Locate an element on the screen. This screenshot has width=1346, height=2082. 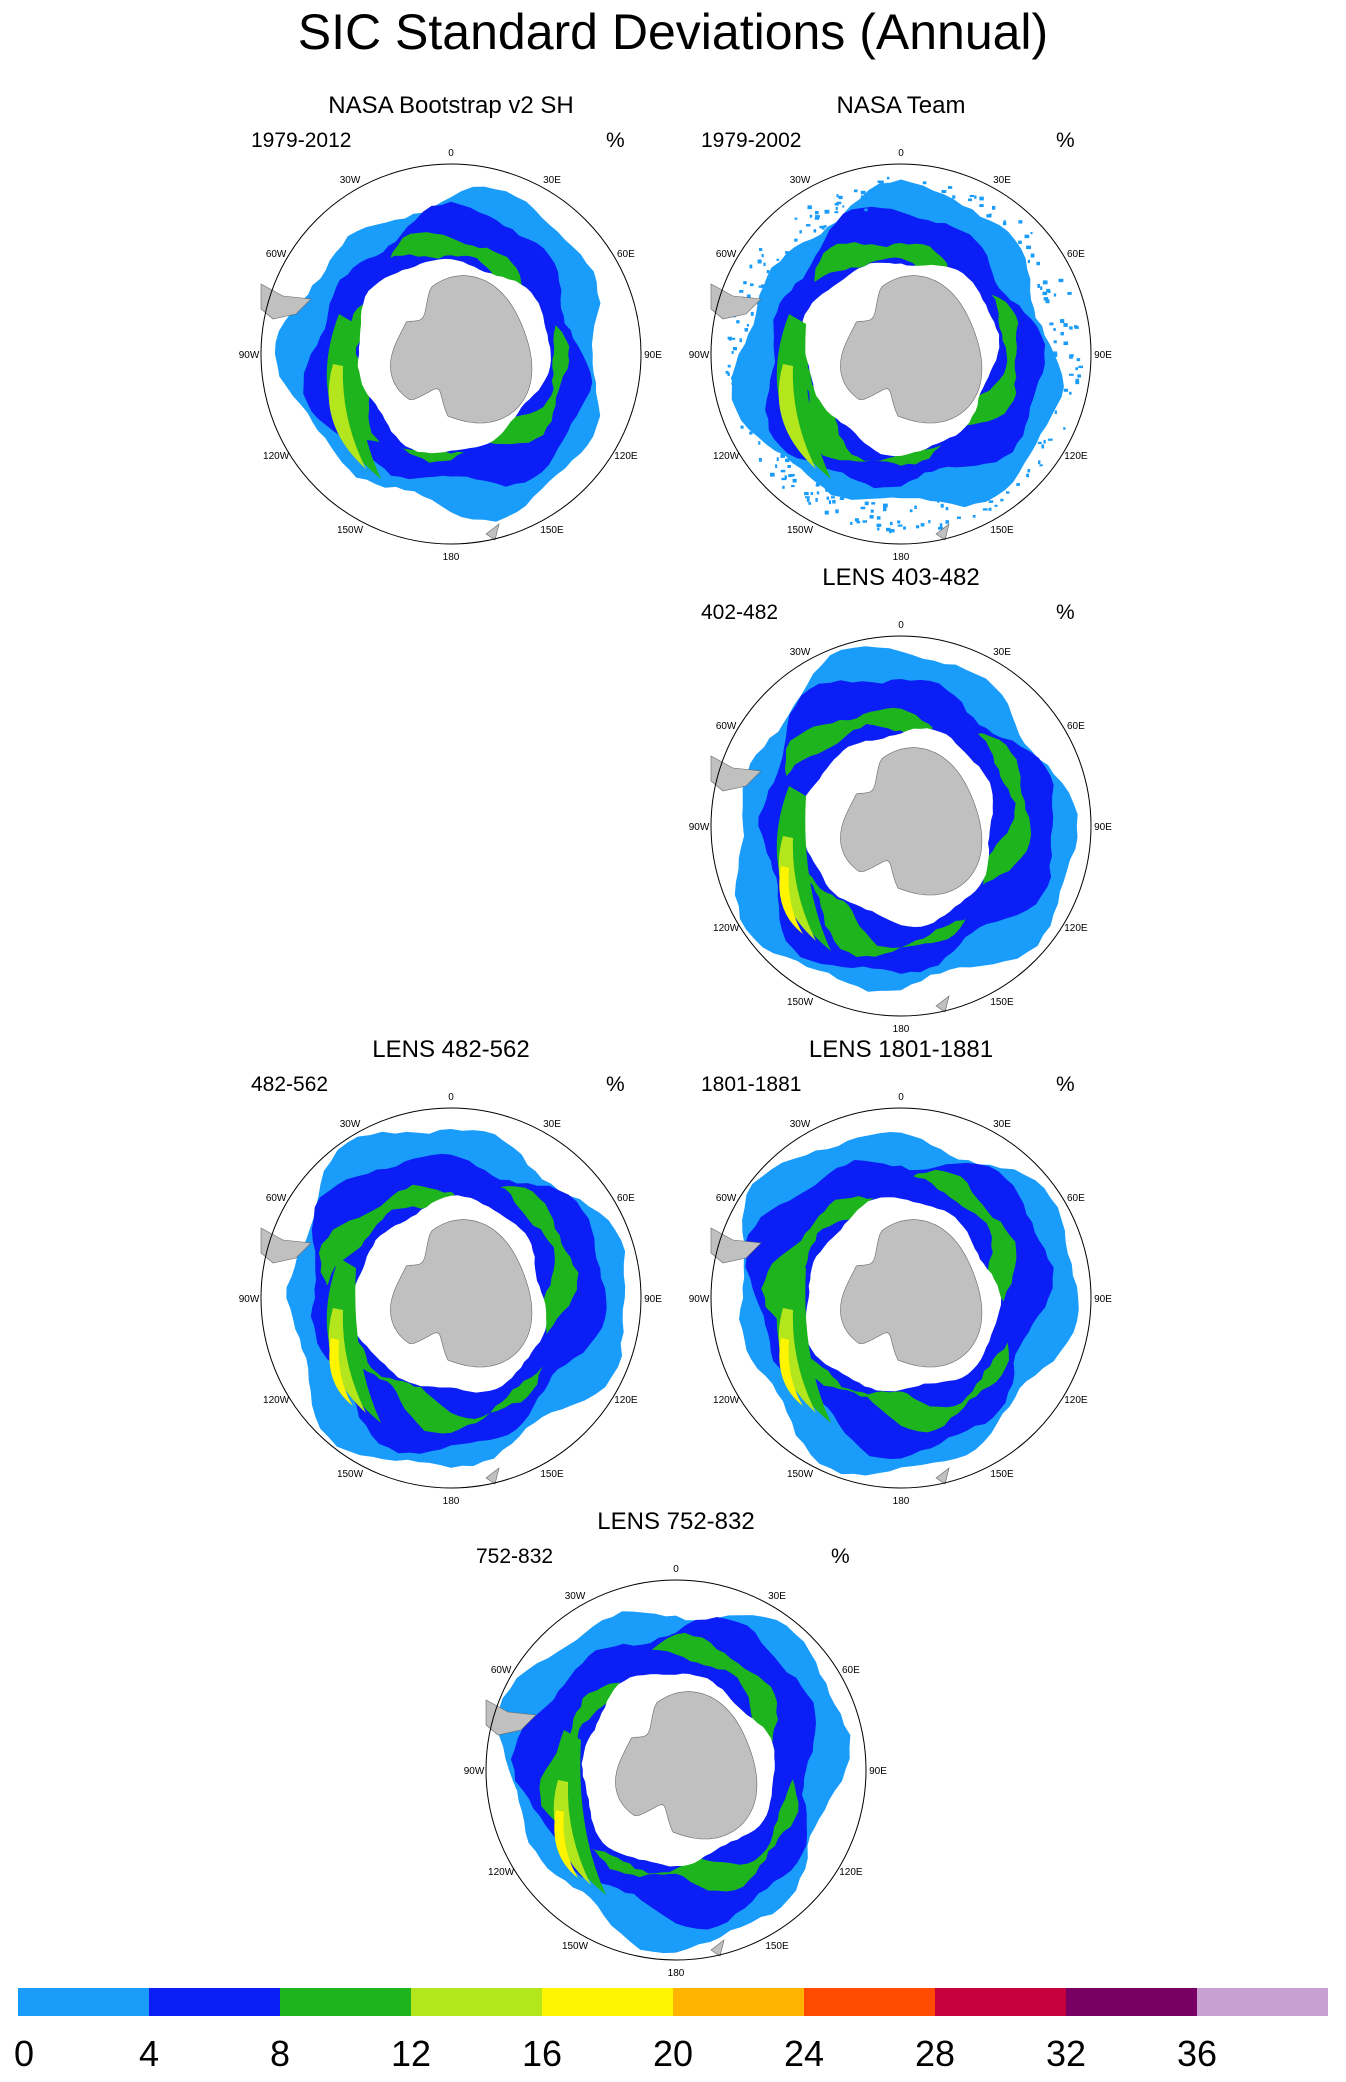
panel-title: NASA Bootstrap v2 SH is located at coordinates (451, 105).